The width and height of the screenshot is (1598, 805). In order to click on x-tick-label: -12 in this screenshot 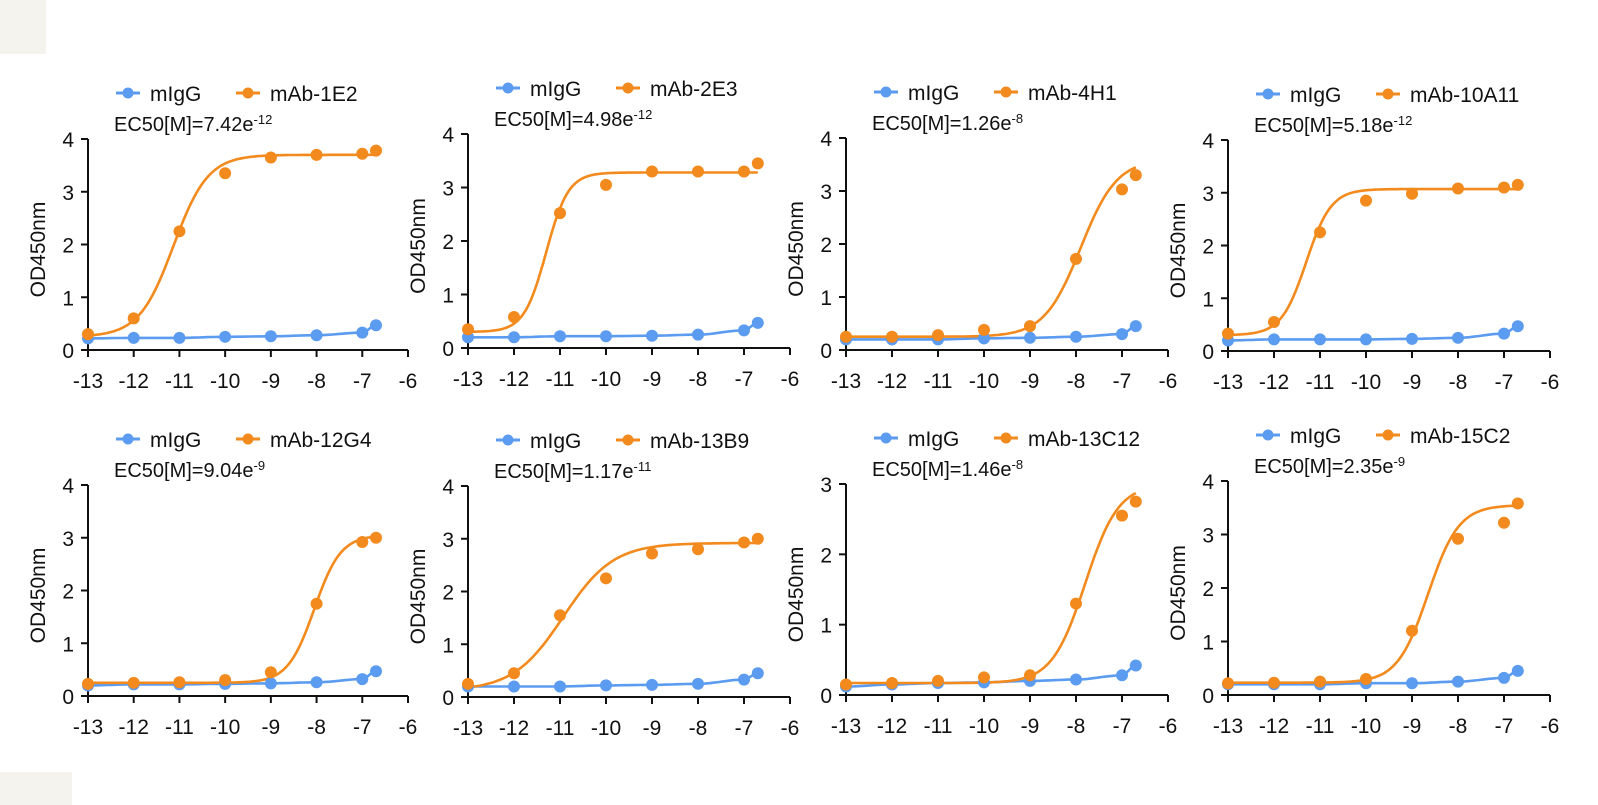, I will do `click(892, 381)`.